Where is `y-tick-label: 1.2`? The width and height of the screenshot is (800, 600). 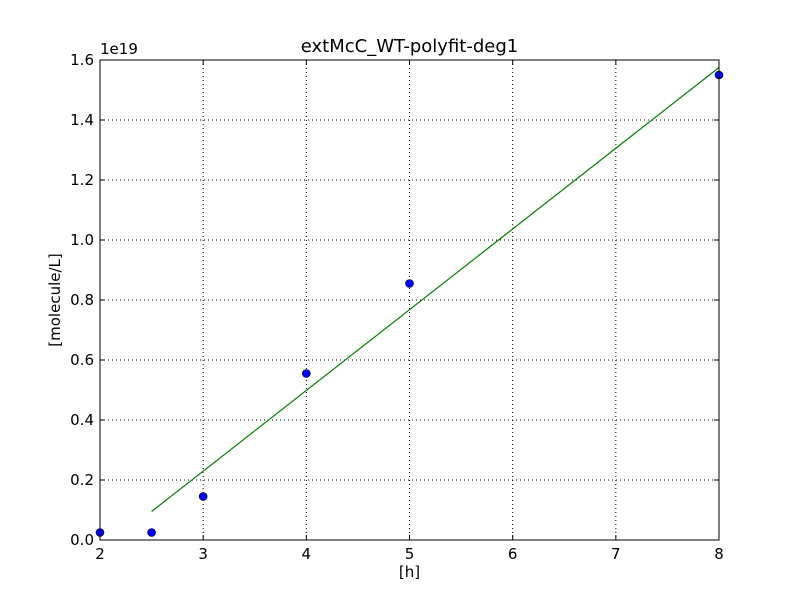
y-tick-label: 1.2 is located at coordinates (82, 180).